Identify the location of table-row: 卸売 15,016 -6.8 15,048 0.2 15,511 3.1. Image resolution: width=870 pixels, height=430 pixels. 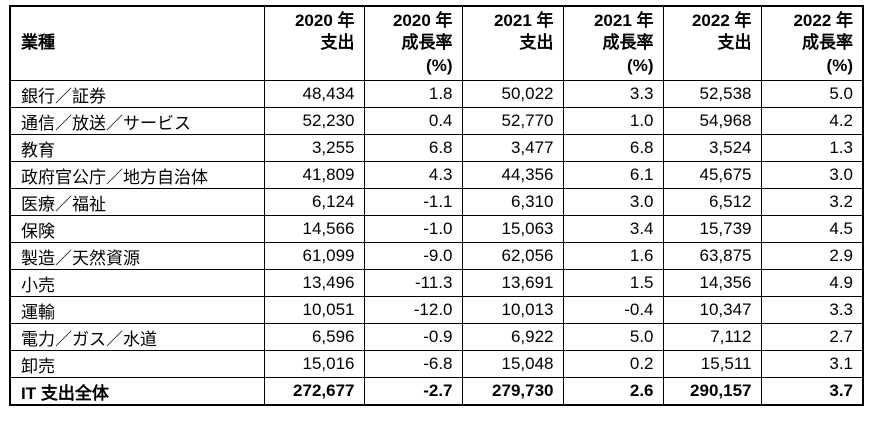
(436, 364).